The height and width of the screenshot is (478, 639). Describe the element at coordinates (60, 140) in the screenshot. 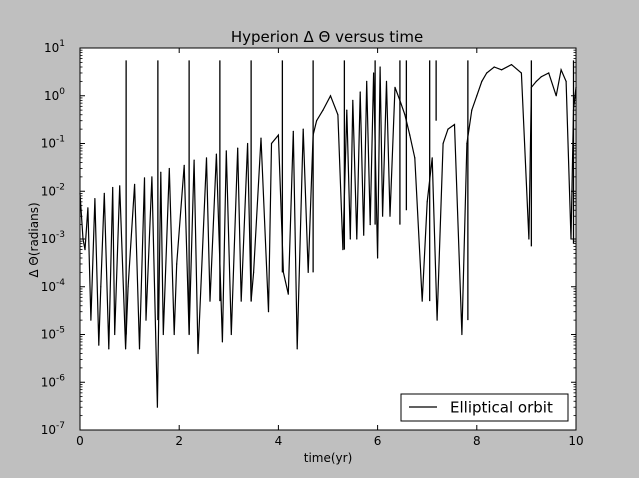

I see `y-tick-label-exponent: -1` at that location.